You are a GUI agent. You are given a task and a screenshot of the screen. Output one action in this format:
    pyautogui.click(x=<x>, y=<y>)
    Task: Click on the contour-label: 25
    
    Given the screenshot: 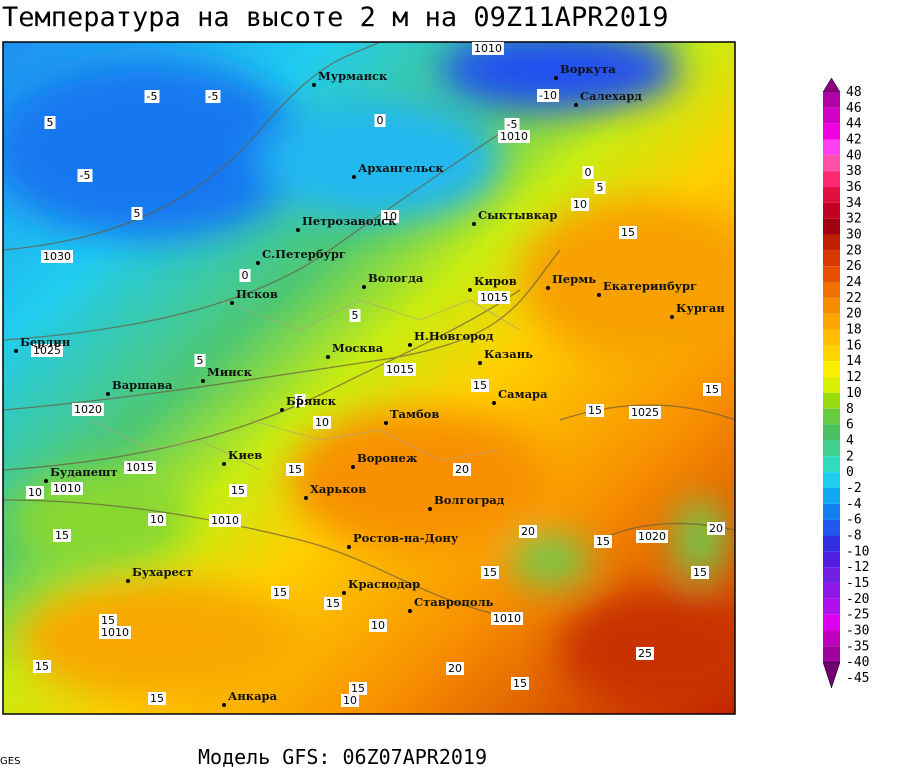 What is the action you would take?
    pyautogui.click(x=645, y=653)
    